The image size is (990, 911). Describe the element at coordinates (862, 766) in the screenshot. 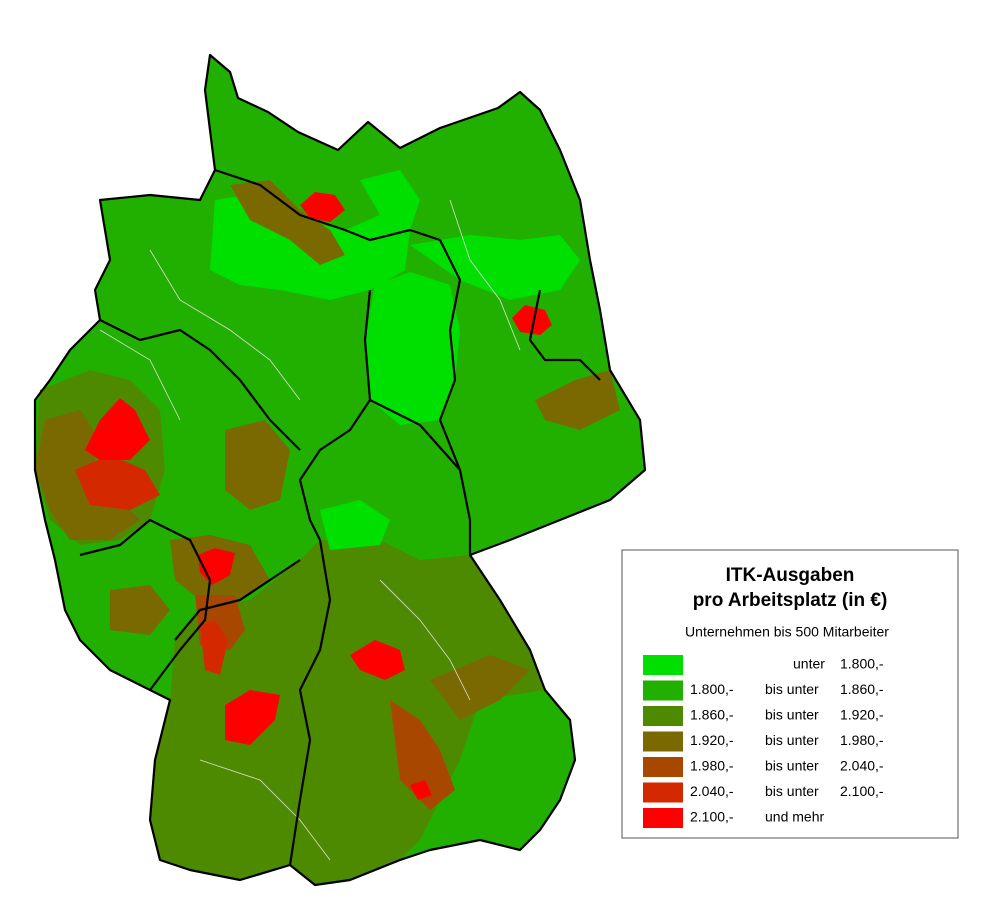

I see `legend-to: 2.040,-` at that location.